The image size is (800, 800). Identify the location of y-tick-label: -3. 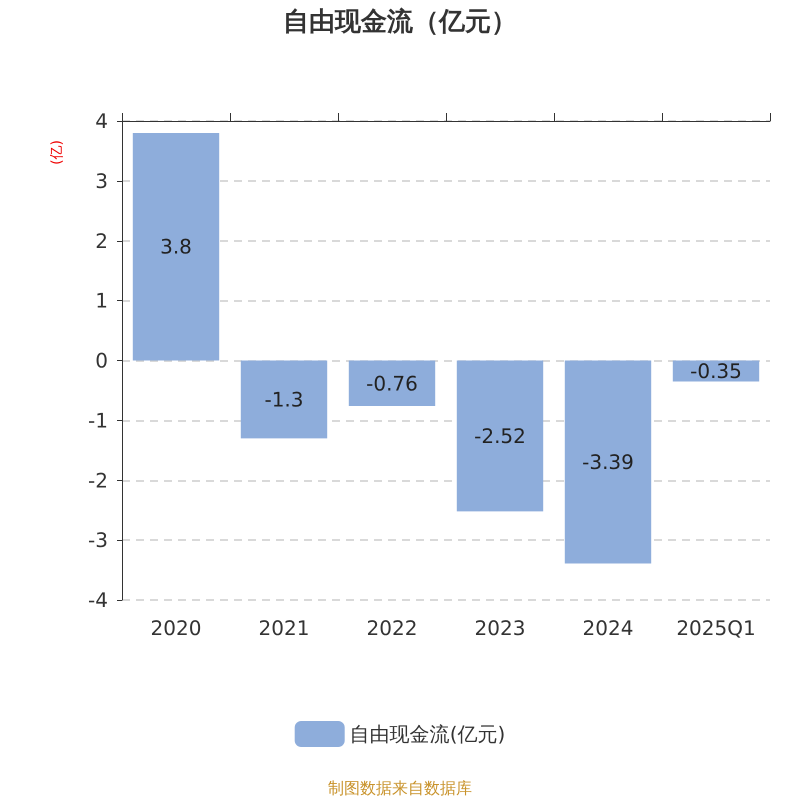
(98, 540).